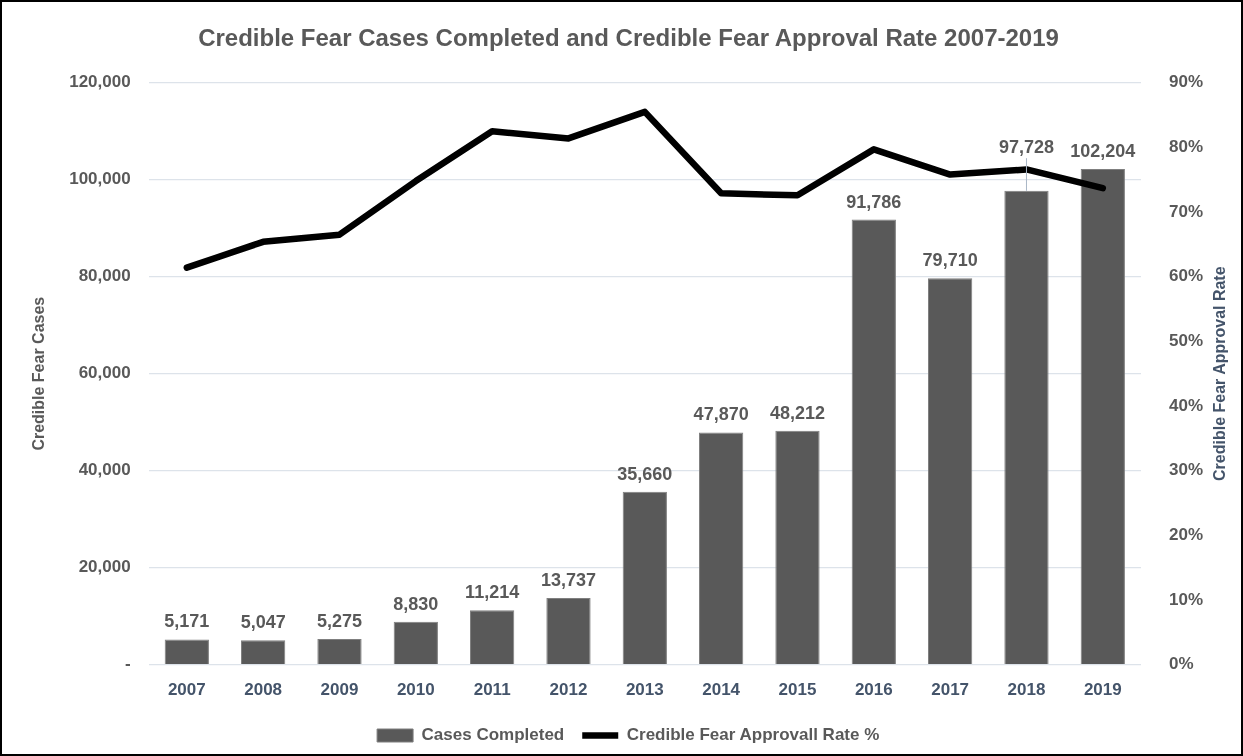  Describe the element at coordinates (1103, 151) in the screenshot. I see `data-label: 102,204` at that location.